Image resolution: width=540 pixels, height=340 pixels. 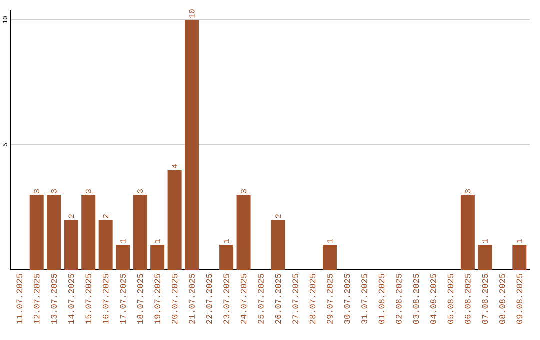 What do you see at coordinates (416, 299) in the screenshot?
I see `x-tick-label: 03.08.2025` at bounding box center [416, 299].